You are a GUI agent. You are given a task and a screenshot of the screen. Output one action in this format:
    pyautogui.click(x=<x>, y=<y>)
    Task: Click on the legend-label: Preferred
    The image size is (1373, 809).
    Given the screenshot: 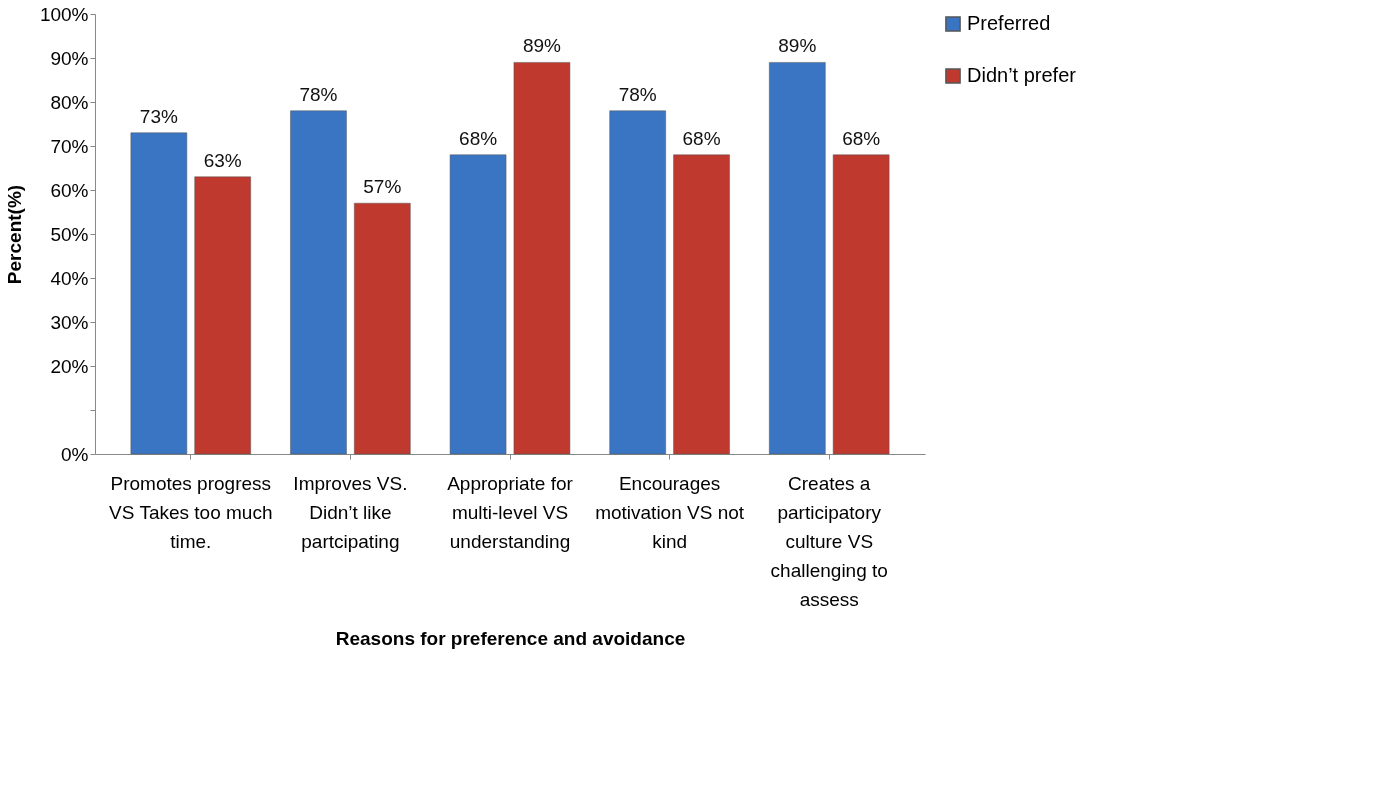 What is the action you would take?
    pyautogui.click(x=1009, y=23)
    